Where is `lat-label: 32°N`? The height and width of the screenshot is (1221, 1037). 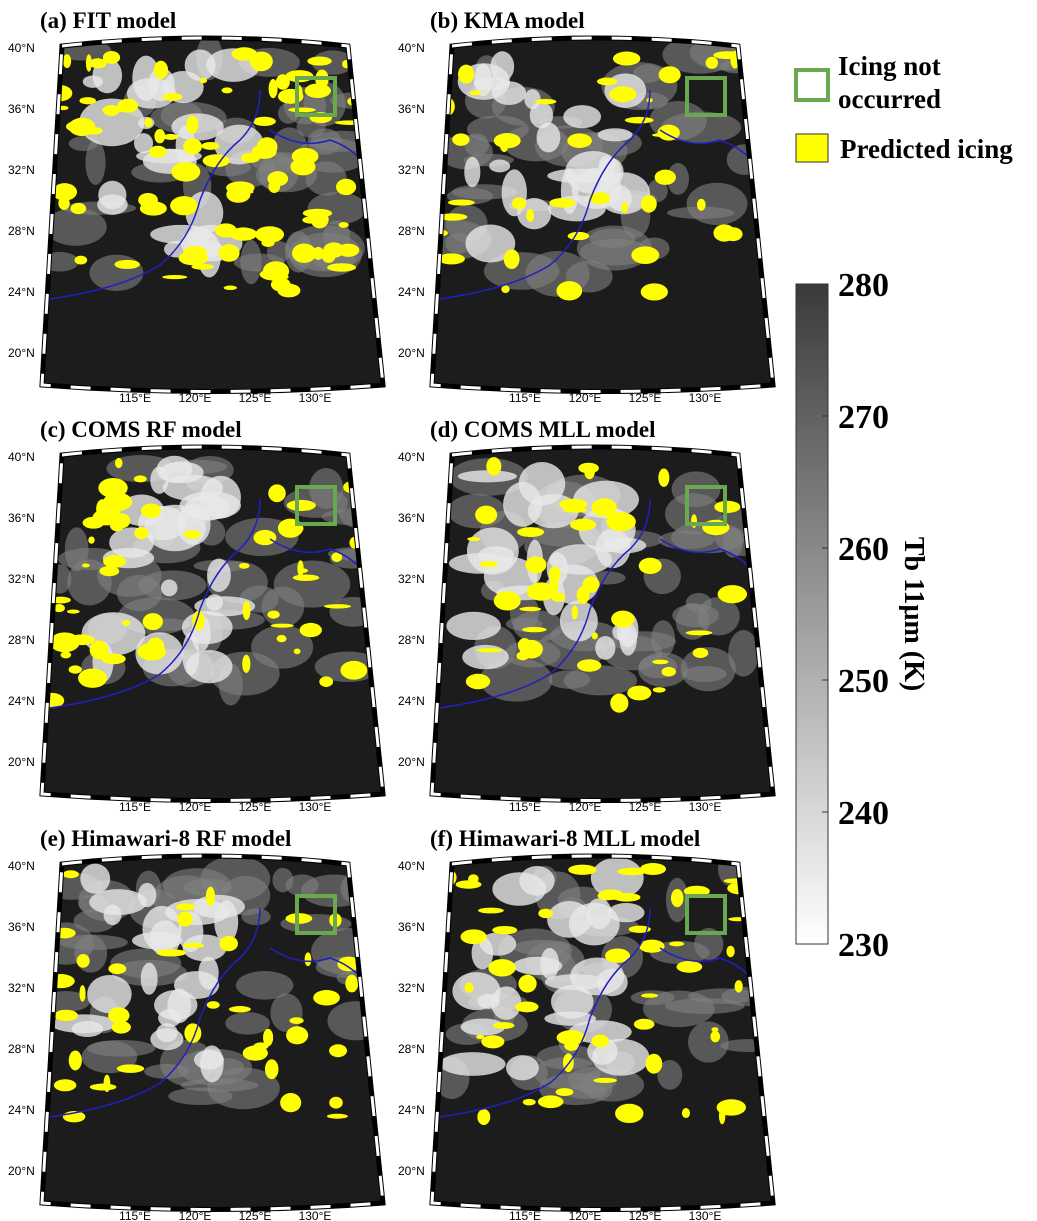
lat-label: 32°N is located at coordinates (21, 170).